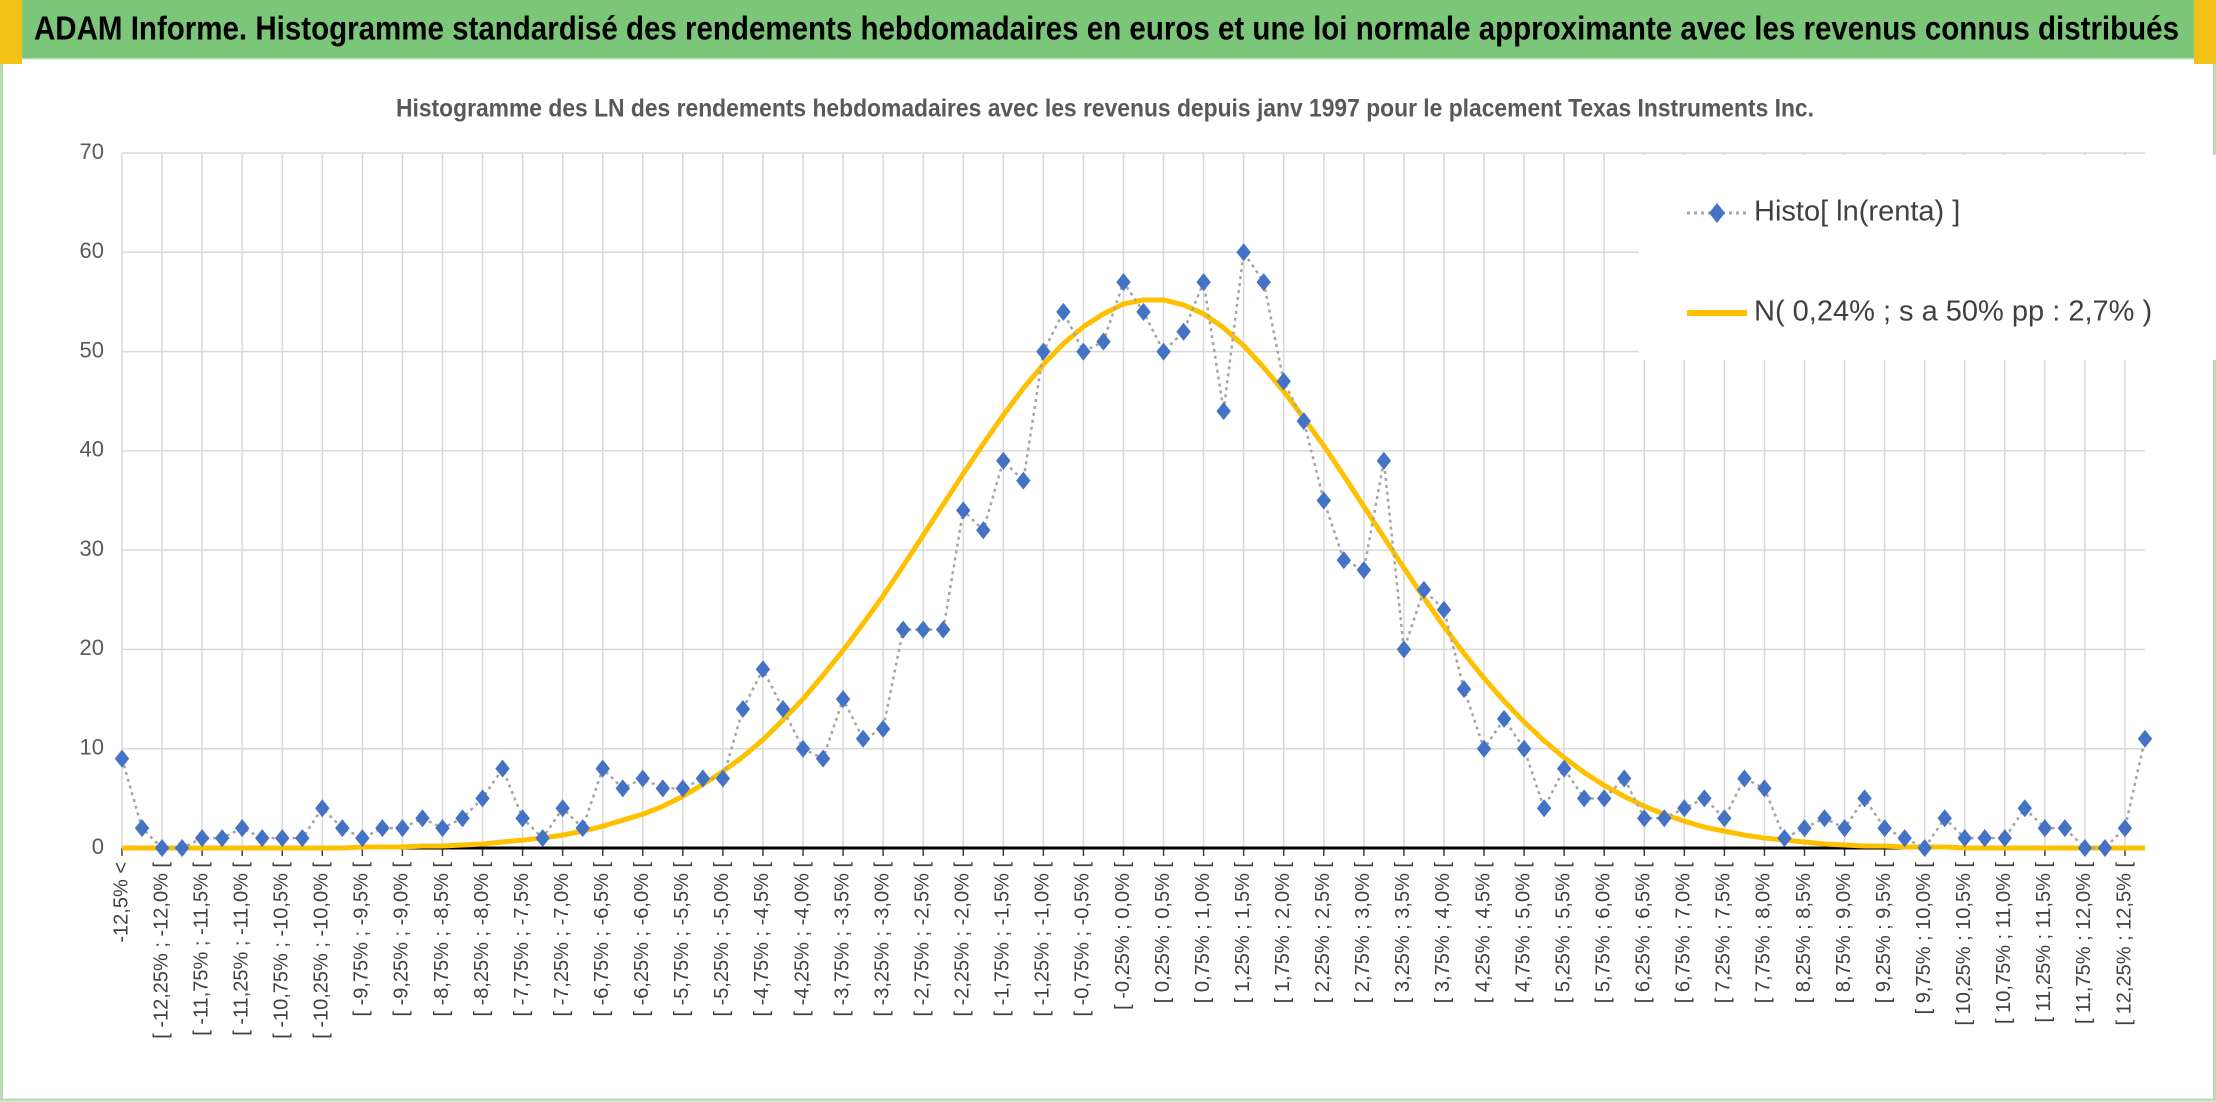 Image resolution: width=2216 pixels, height=1102 pixels. I want to click on legend-box, so click(1927, 257).